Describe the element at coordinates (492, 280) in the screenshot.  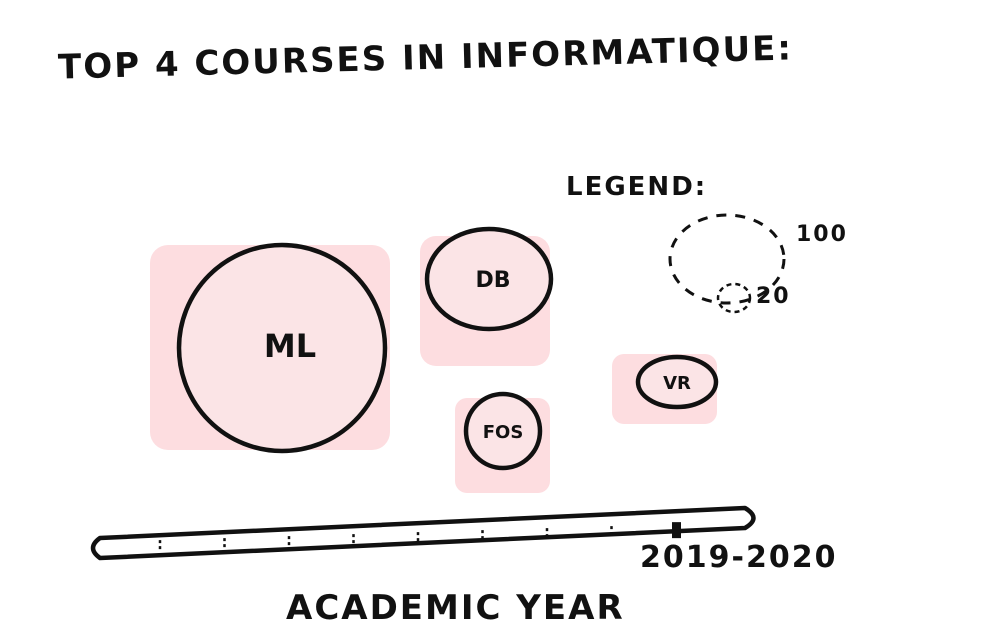
I see `bubble-label-db: DB` at that location.